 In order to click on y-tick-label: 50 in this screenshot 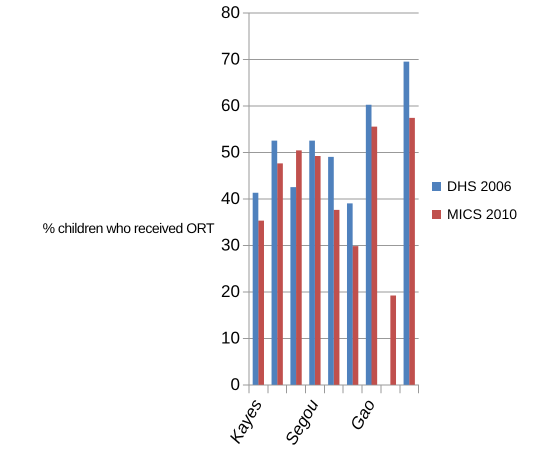, I will do `click(230, 152)`.